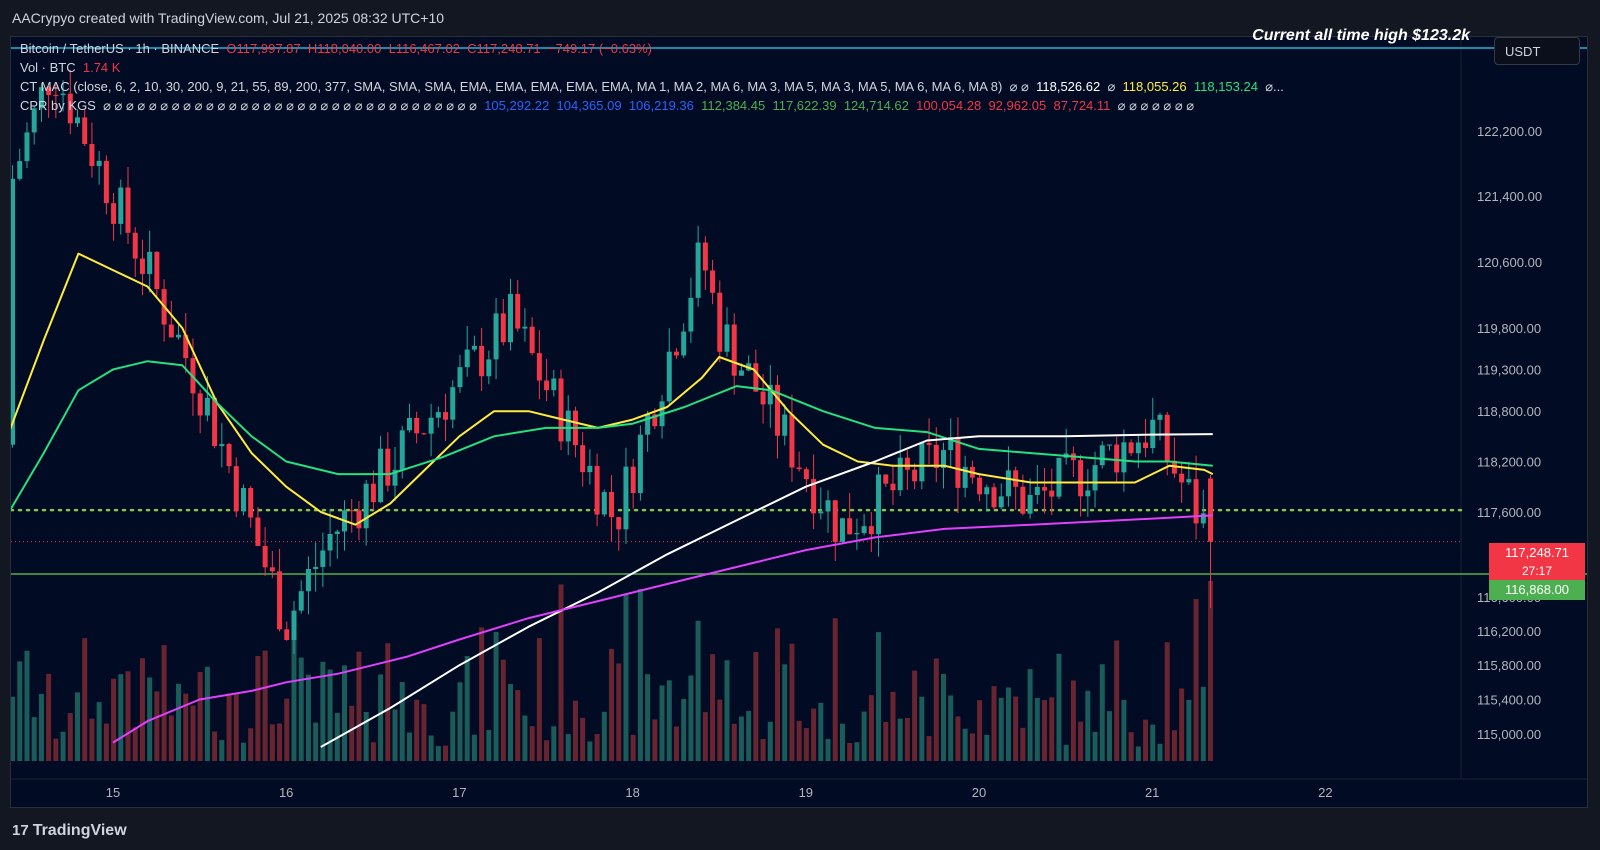  I want to click on currency-selector: USDT, so click(1537, 51).